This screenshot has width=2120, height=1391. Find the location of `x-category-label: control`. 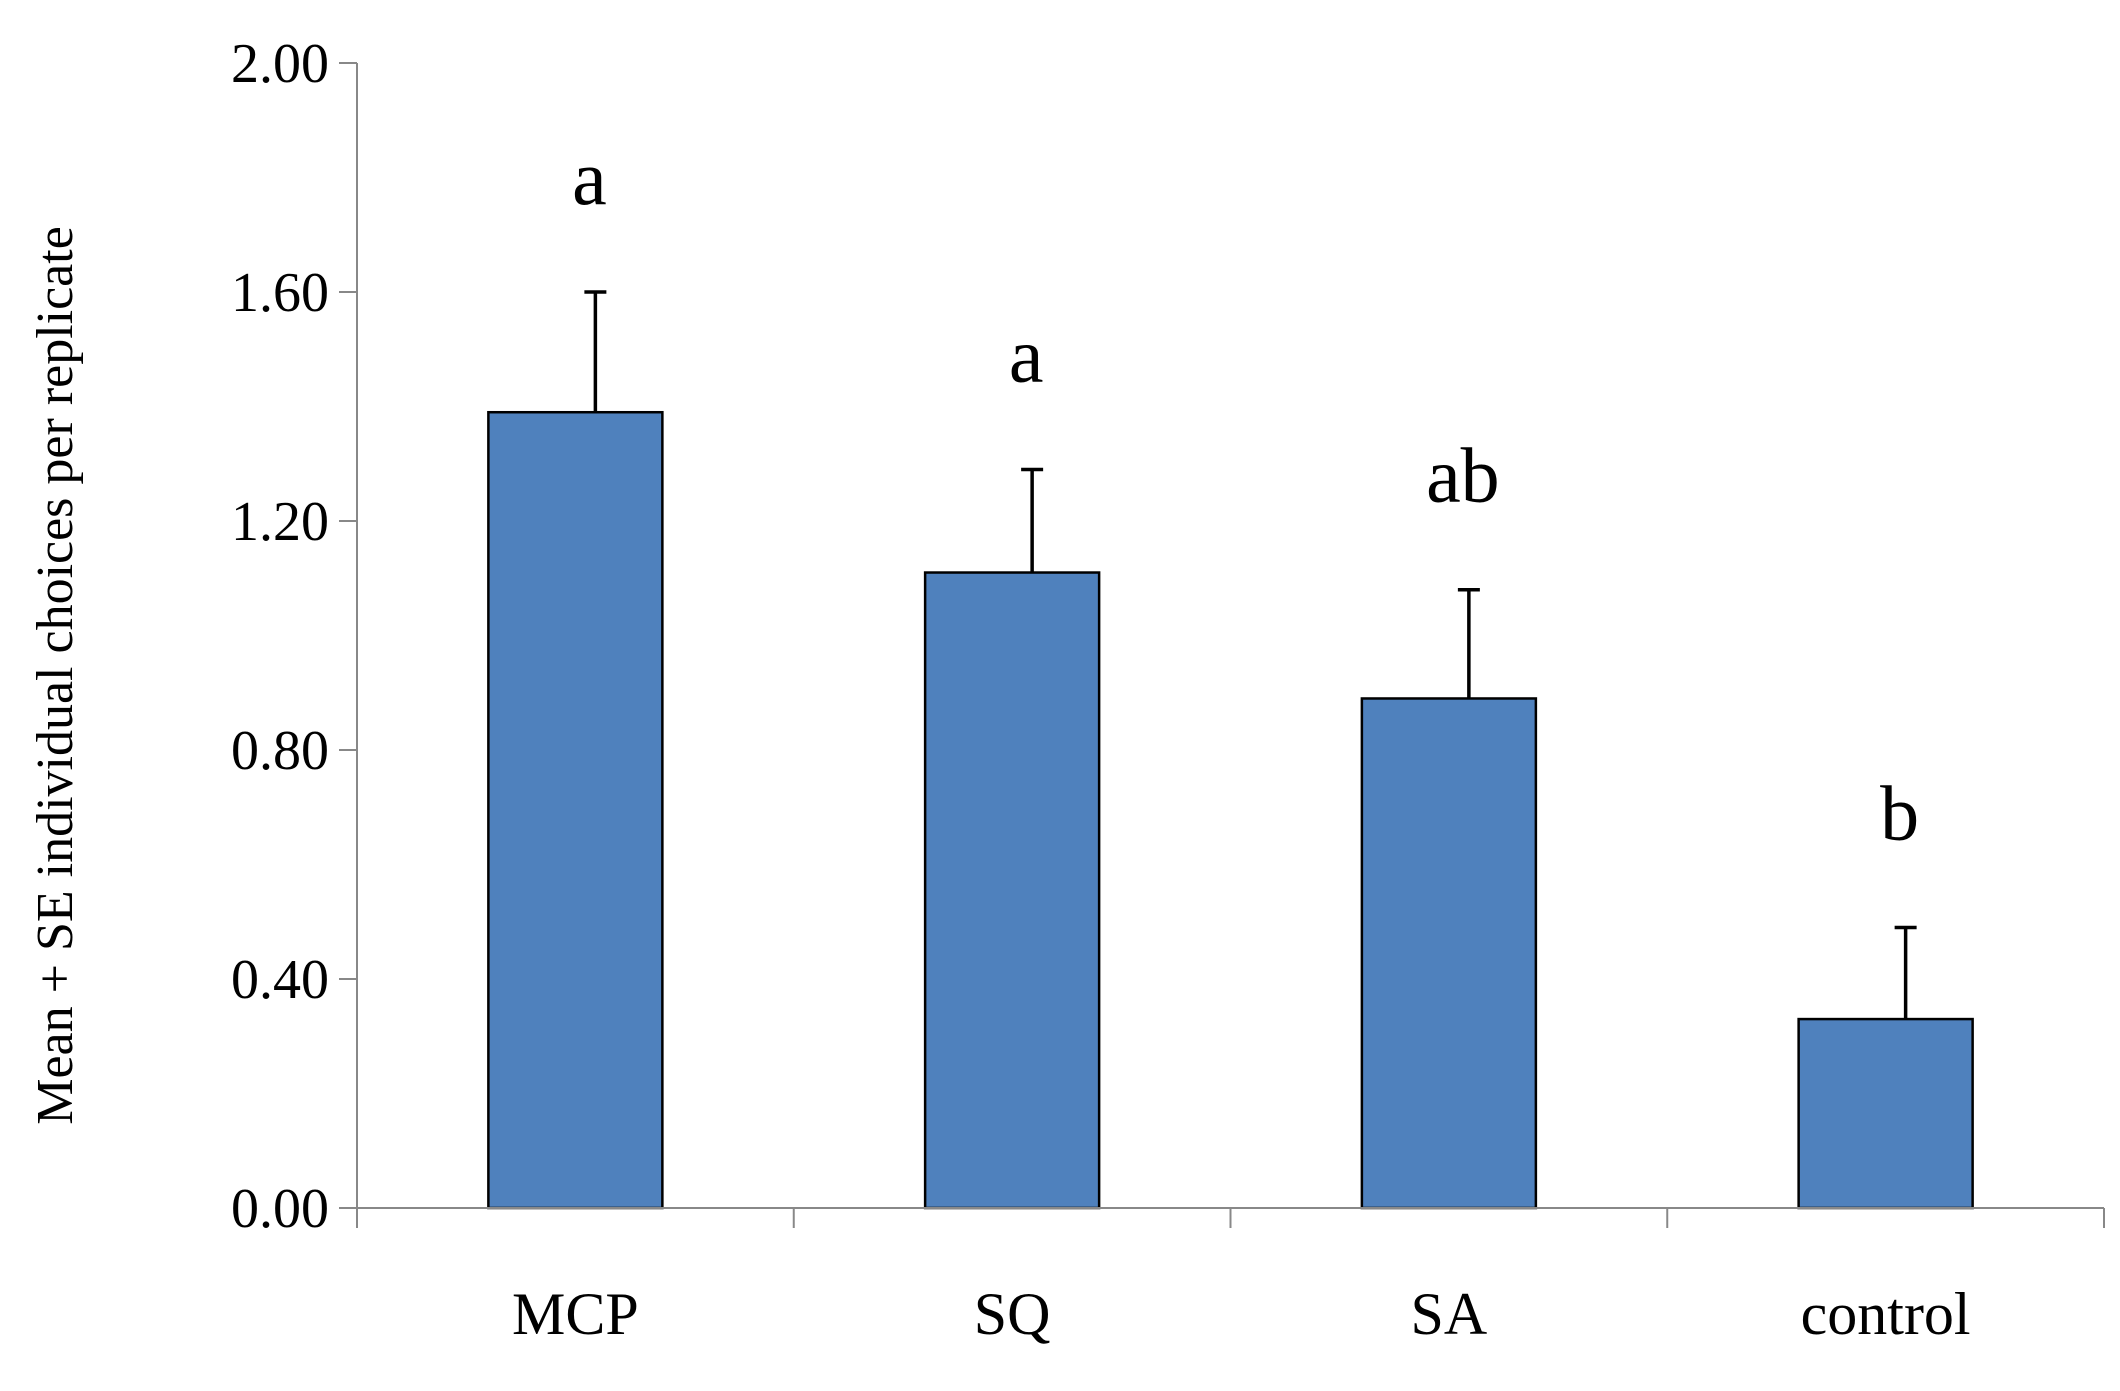

x-category-label: control is located at coordinates (1886, 1314).